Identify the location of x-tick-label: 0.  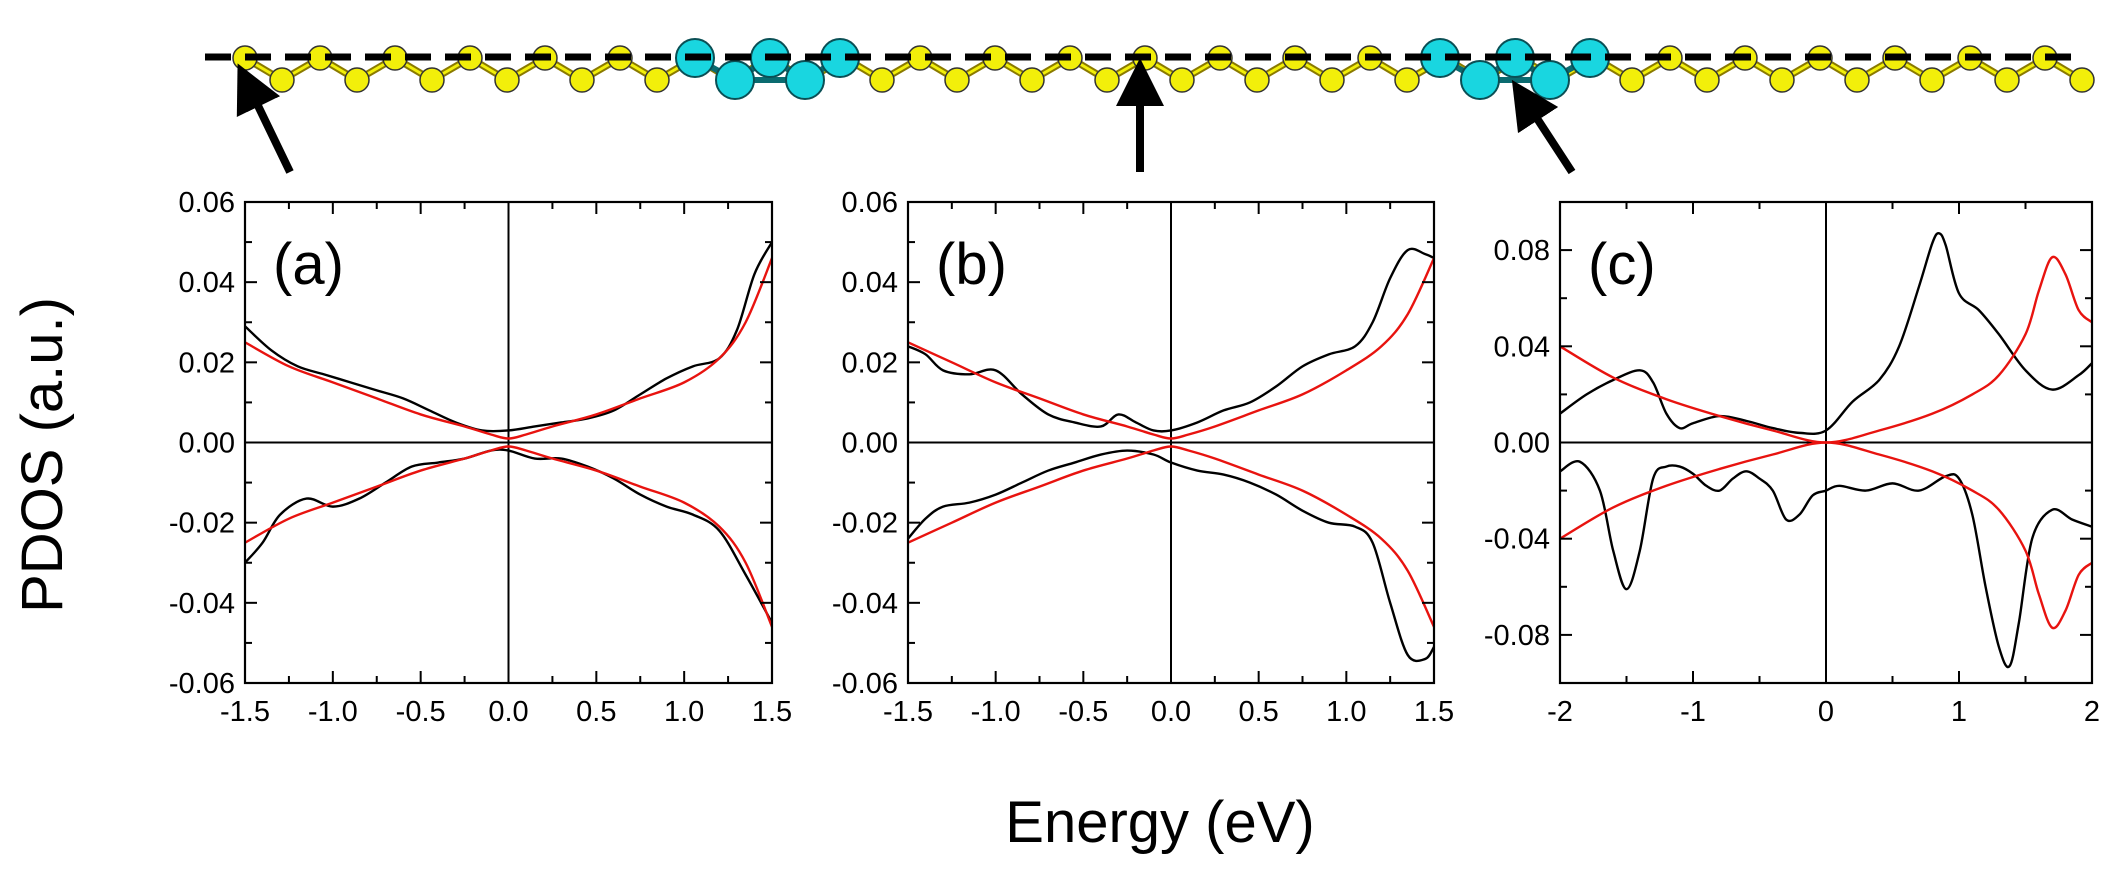
(1826, 712).